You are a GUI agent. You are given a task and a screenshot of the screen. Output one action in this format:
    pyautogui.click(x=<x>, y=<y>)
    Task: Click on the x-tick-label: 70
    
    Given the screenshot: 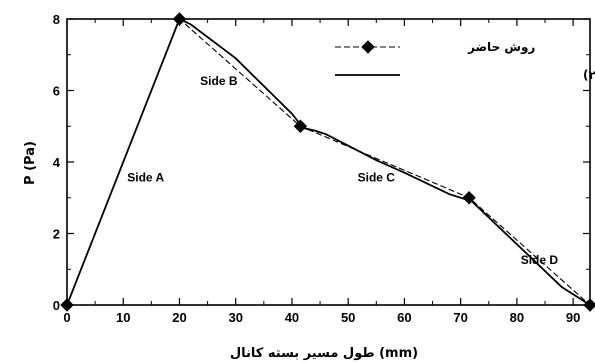 What is the action you would take?
    pyautogui.click(x=460, y=317)
    